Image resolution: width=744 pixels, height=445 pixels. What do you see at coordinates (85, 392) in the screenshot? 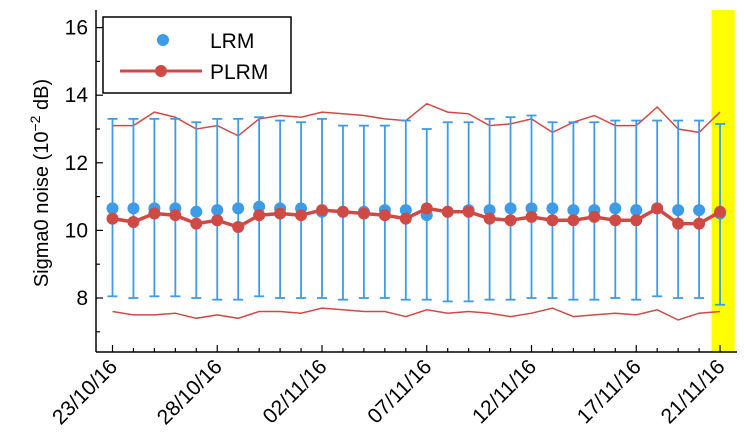
I see `x-tick-label: 23/10/16` at bounding box center [85, 392].